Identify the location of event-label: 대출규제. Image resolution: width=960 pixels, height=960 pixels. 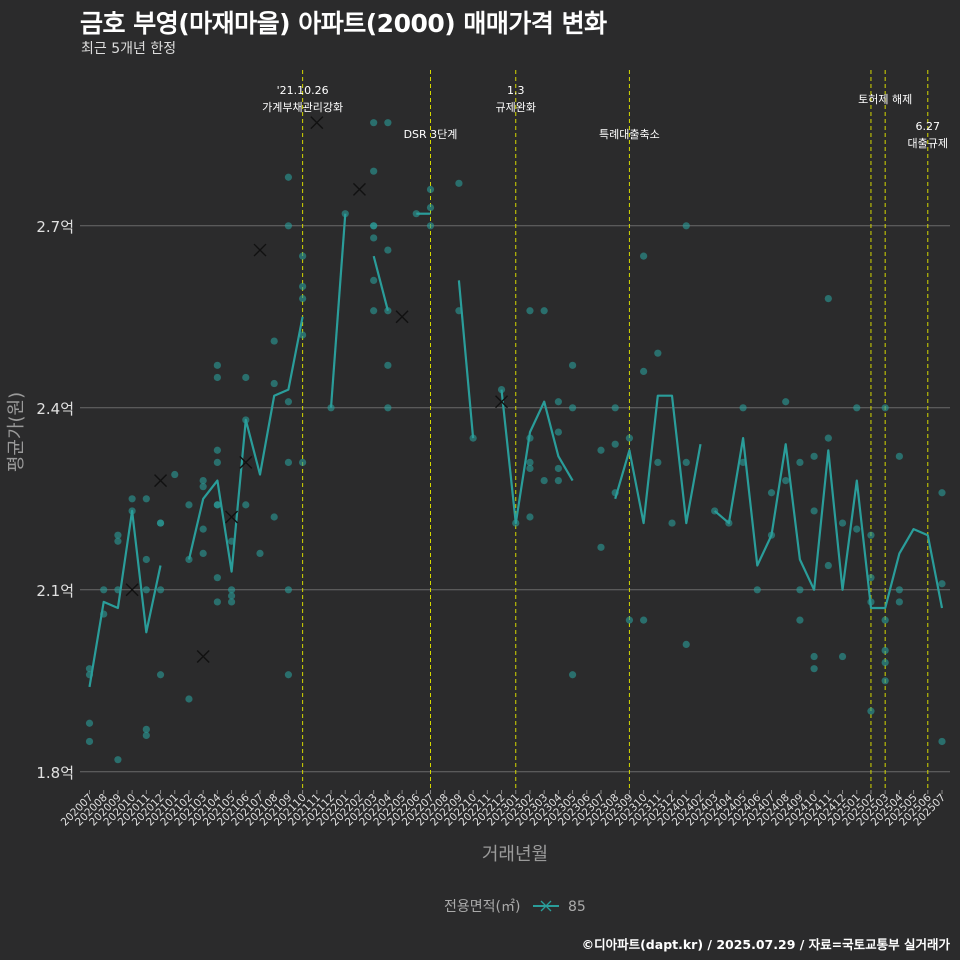
(928, 143).